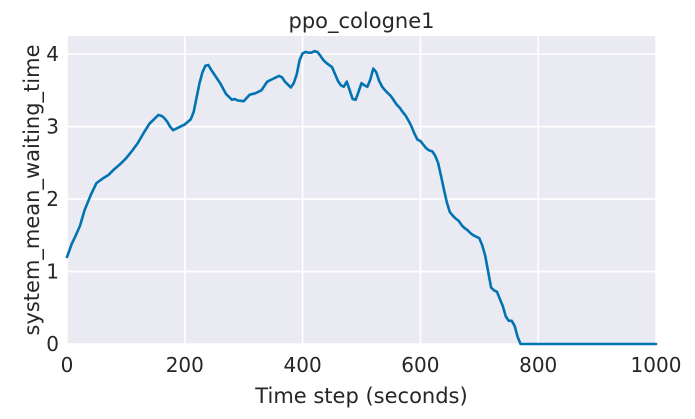 Image resolution: width=695 pixels, height=419 pixels. I want to click on y-tick-label: 2, so click(52, 199).